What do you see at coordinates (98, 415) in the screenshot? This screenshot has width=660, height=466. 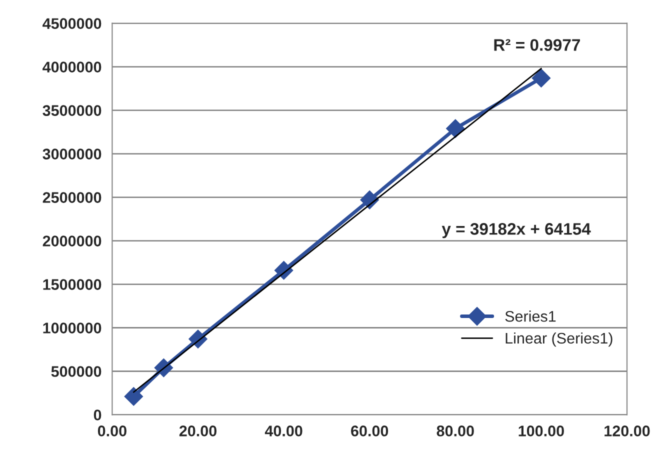 I see `y-tick-label: 0` at bounding box center [98, 415].